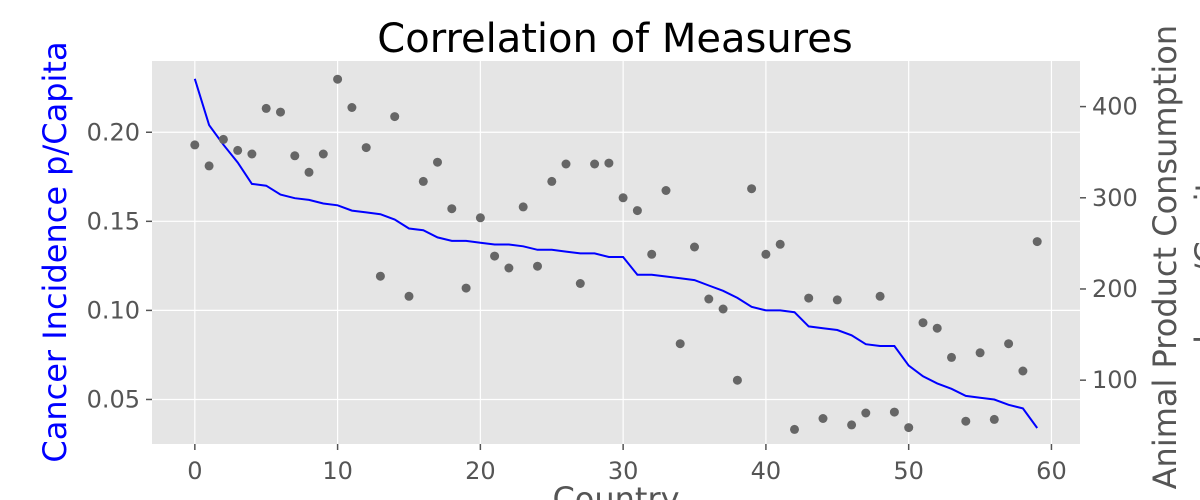 The image size is (1200, 500). What do you see at coordinates (480, 471) in the screenshot?
I see `x-tick-label: 20` at bounding box center [480, 471].